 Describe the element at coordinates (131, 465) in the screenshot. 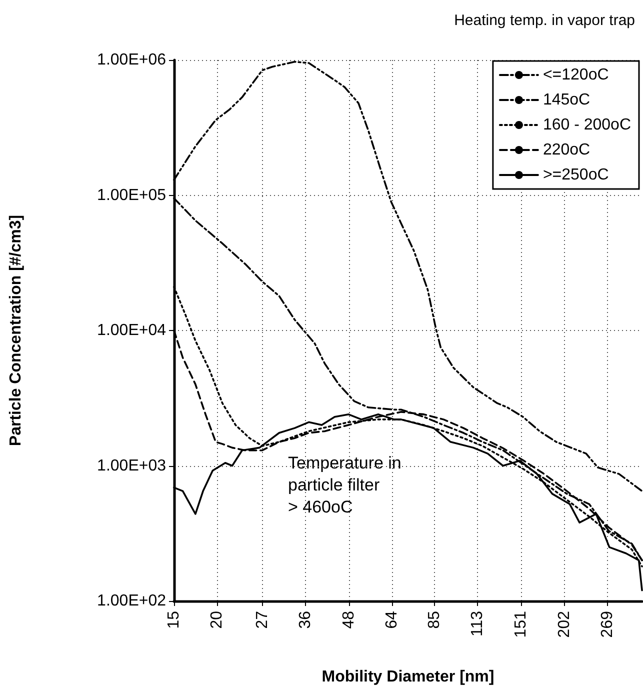

I see `y-tick-label: 1.00E+03` at that location.